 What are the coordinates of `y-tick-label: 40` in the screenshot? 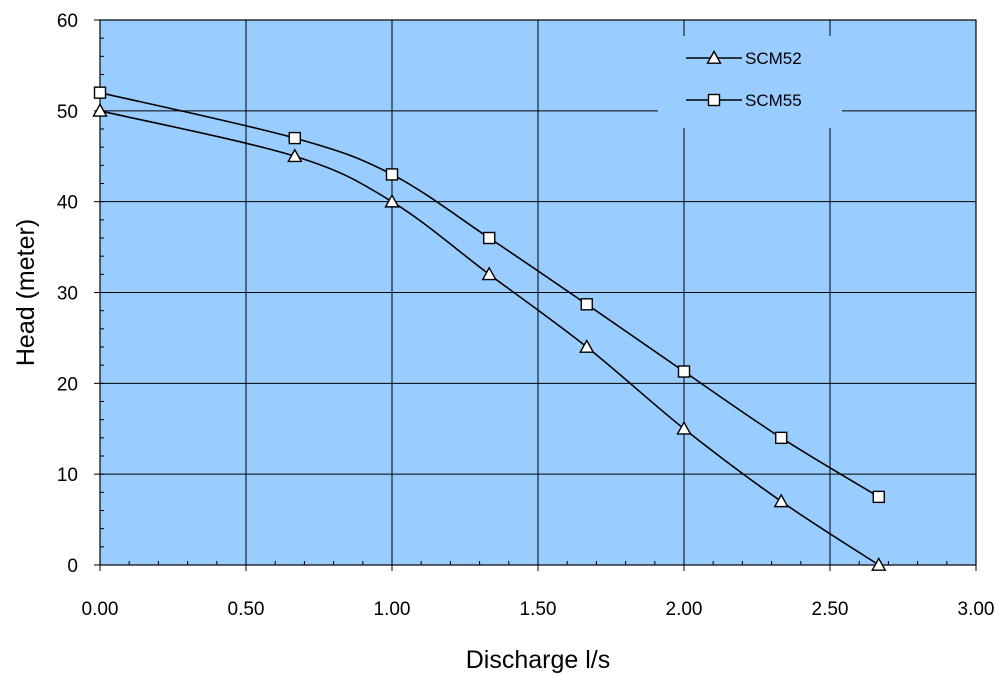 It's located at (67, 203).